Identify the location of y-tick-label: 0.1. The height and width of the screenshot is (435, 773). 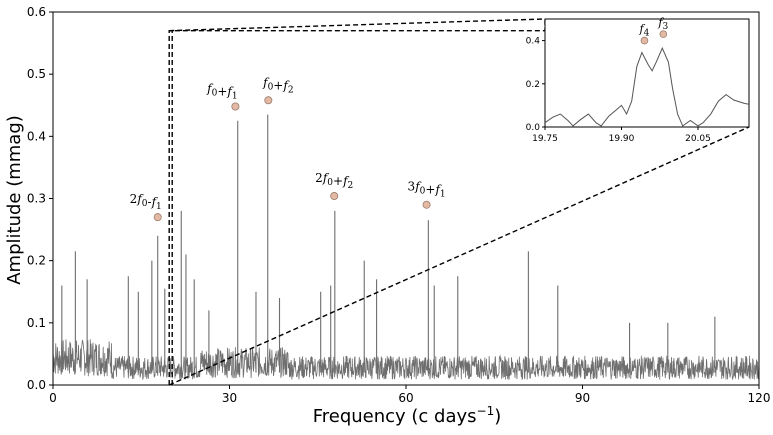
(36, 323).